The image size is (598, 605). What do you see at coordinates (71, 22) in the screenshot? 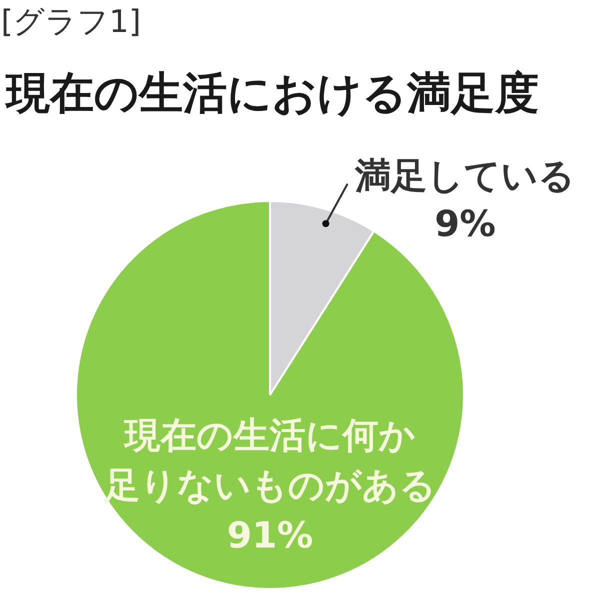
I see `text: [グラフ1]` at bounding box center [71, 22].